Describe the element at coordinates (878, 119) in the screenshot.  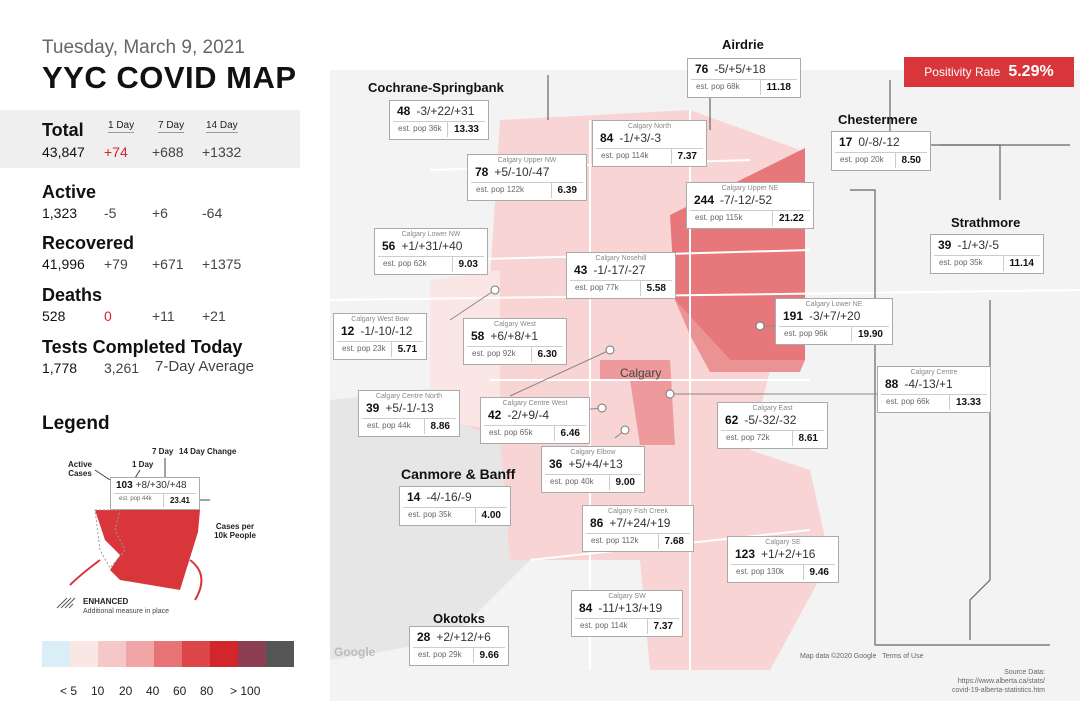
I see `label-chestermere: Chestermere` at that location.